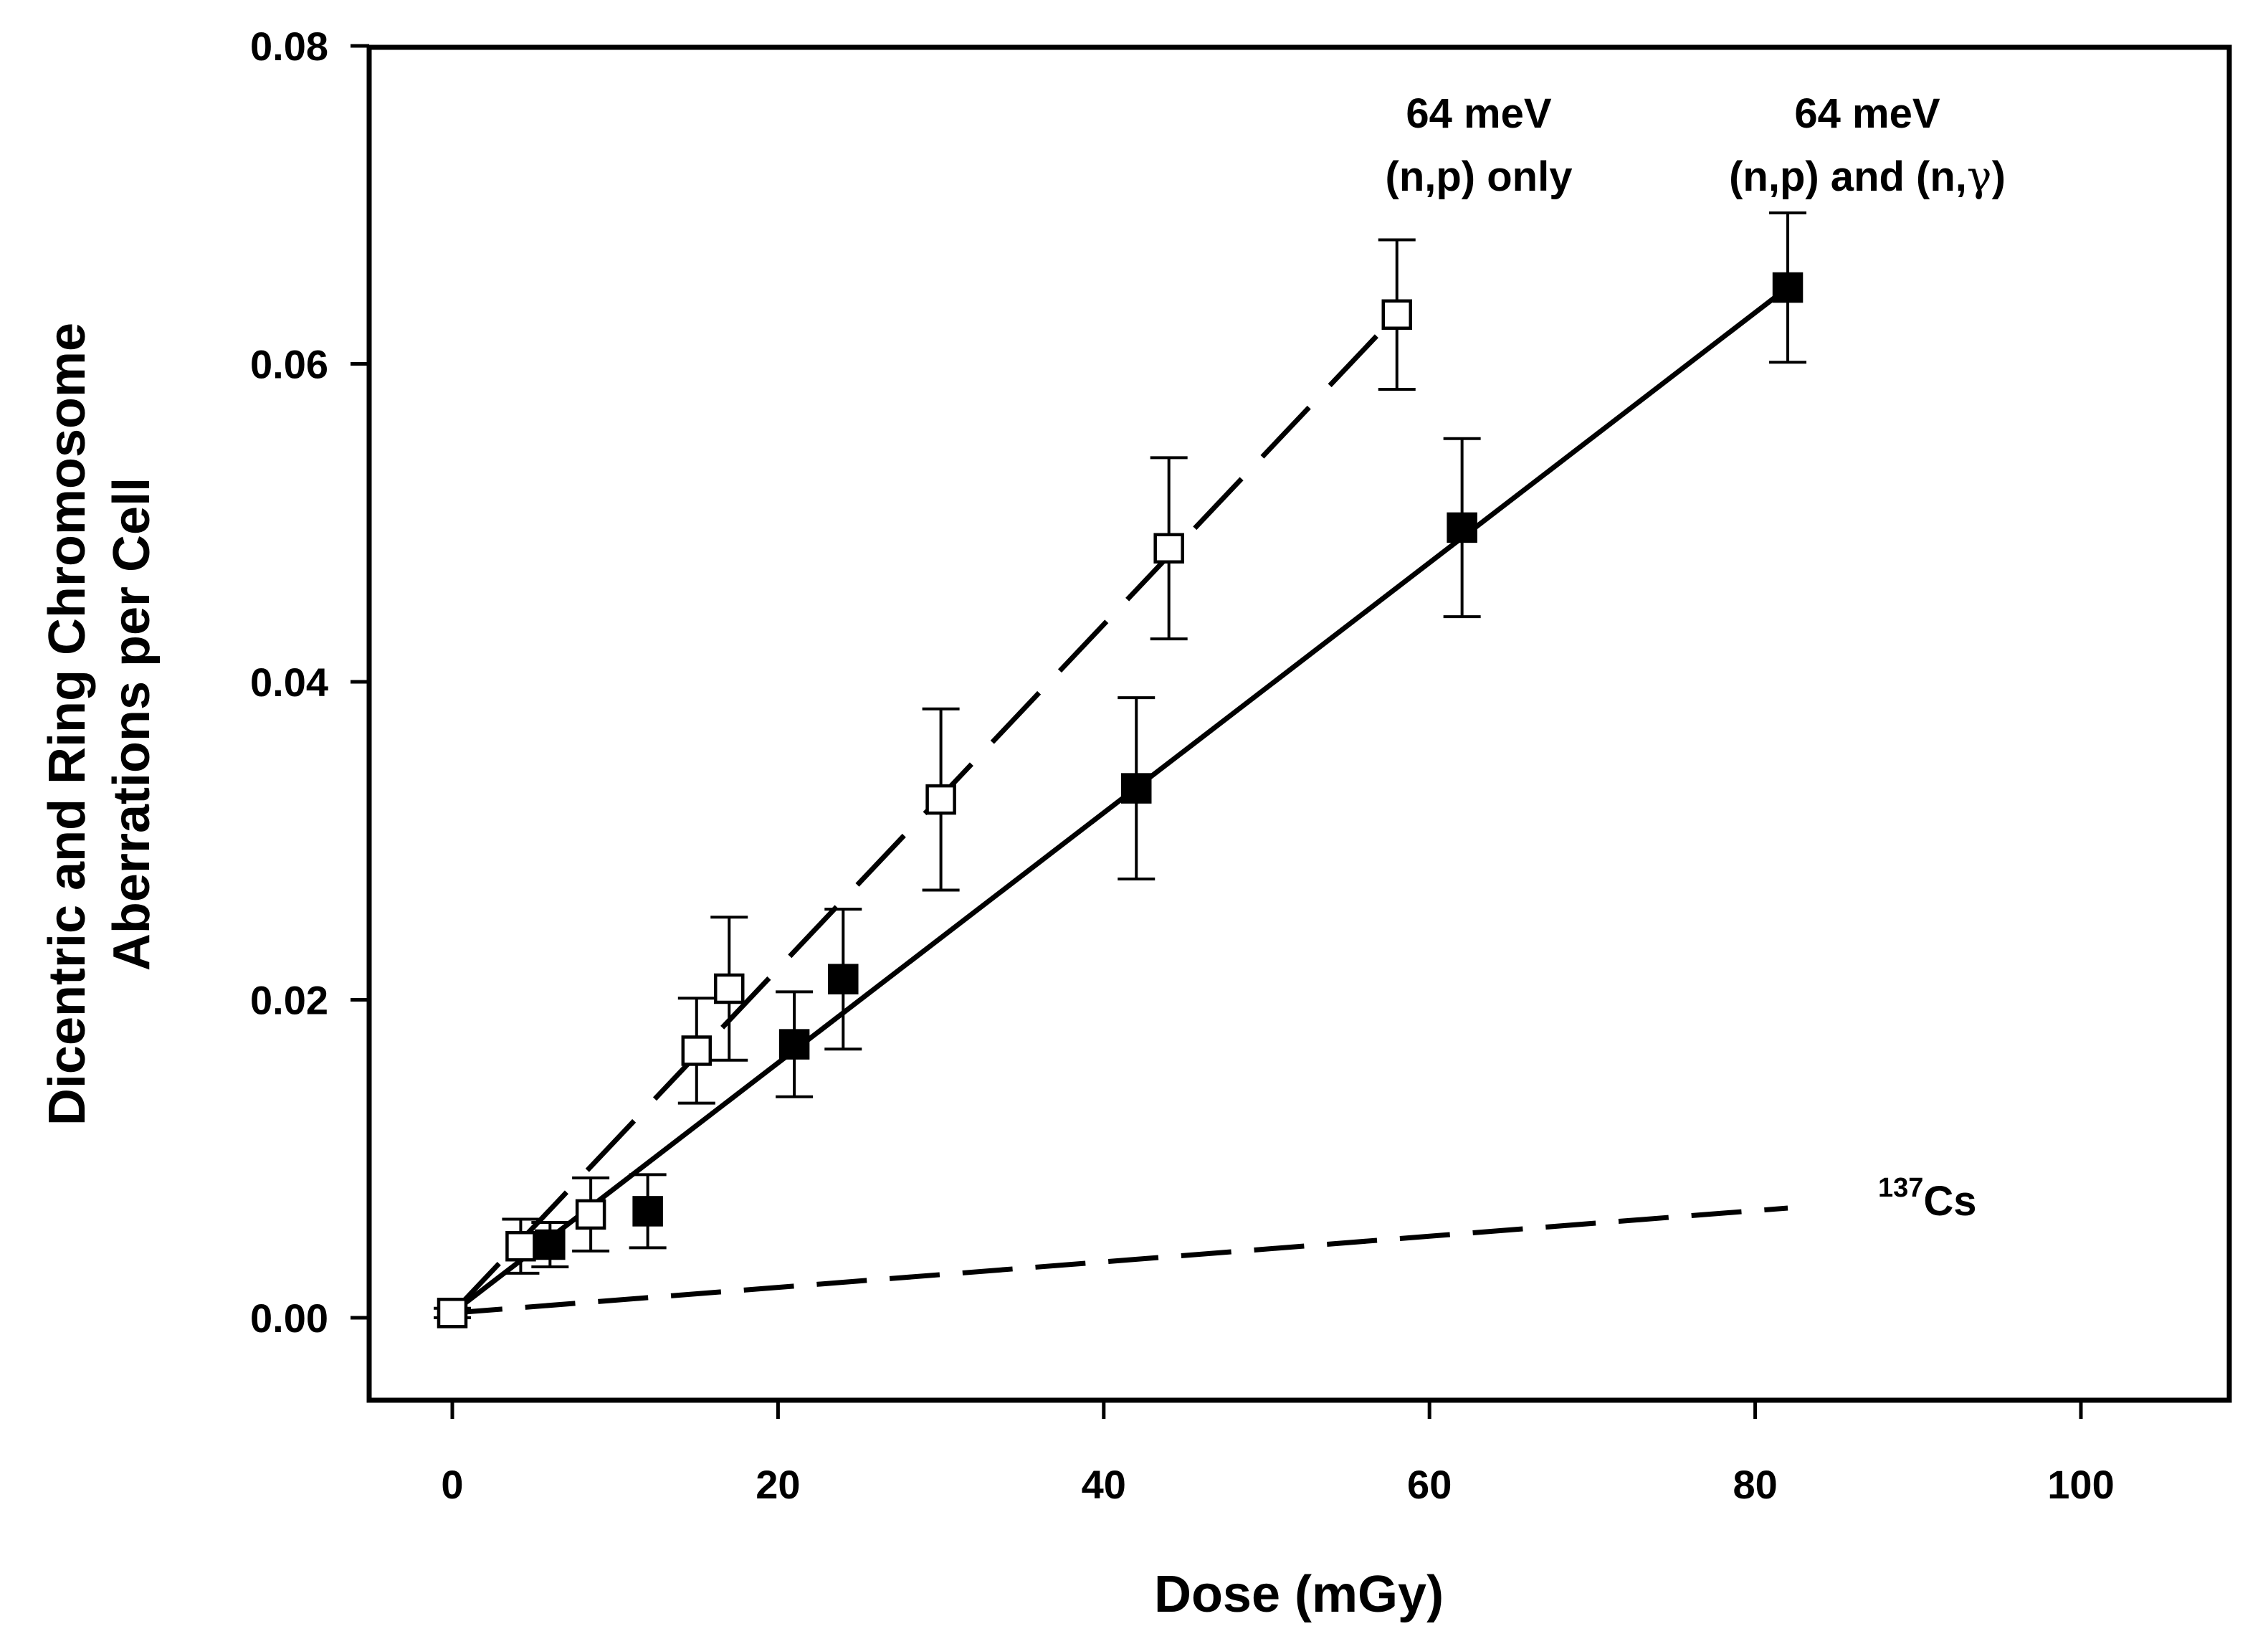 This screenshot has height=1649, width=2268. I want to click on x-tick-label: 100, so click(2080, 1484).